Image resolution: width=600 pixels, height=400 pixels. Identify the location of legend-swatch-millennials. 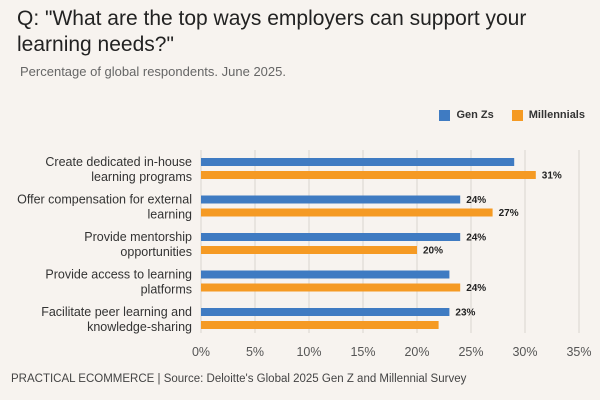
(517, 115).